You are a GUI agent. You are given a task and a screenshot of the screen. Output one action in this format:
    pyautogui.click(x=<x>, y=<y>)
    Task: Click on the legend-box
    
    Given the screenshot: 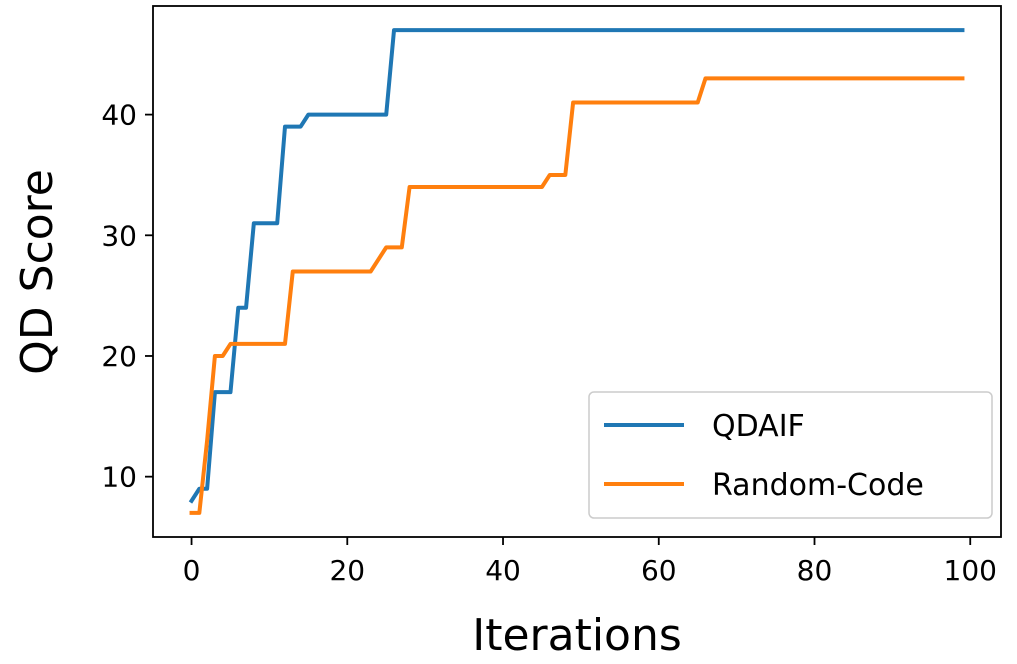 What is the action you would take?
    pyautogui.click(x=790, y=455)
    